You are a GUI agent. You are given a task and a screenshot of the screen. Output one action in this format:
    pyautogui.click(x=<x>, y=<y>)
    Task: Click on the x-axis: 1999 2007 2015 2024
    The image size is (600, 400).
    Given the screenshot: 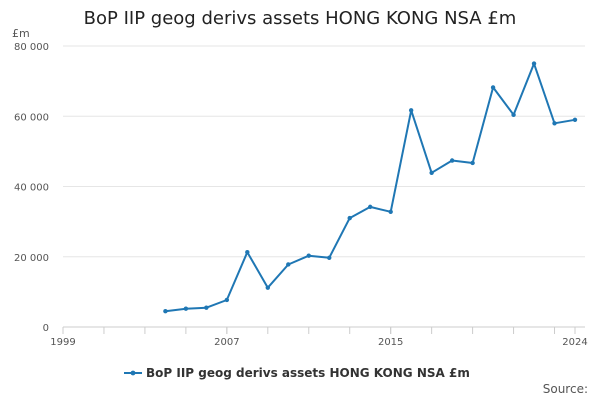 What is the action you would take?
    pyautogui.click(x=319, y=337)
    